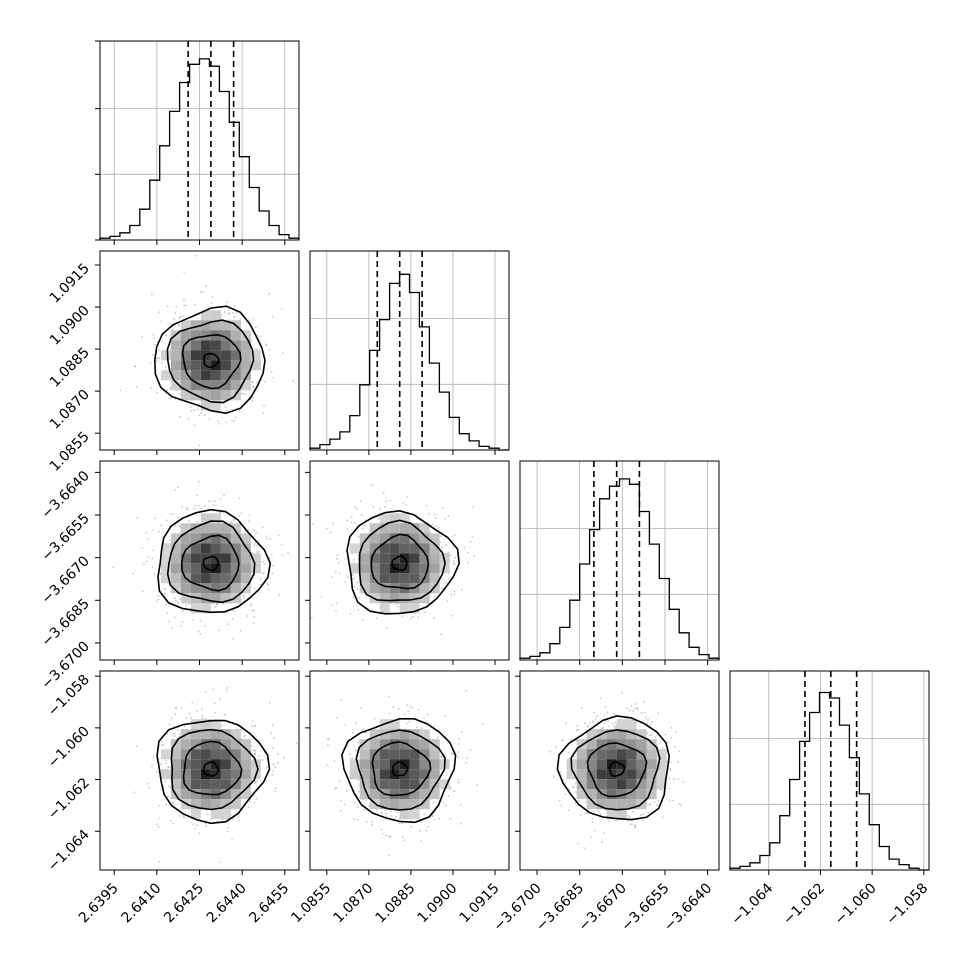 The height and width of the screenshot is (970, 970). What do you see at coordinates (70, 284) in the screenshot?
I see `y-tick-label: 1.0915` at bounding box center [70, 284].